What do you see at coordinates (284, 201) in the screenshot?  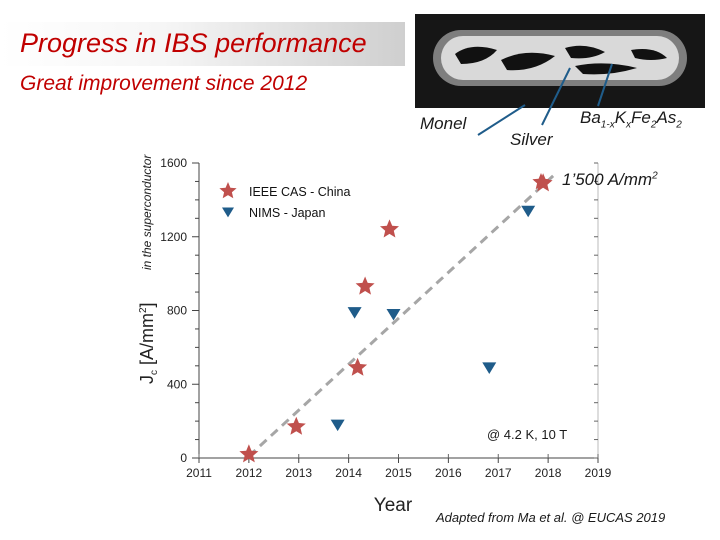 I see `legend: IEEE CAS - China NIMS - Japan` at bounding box center [284, 201].